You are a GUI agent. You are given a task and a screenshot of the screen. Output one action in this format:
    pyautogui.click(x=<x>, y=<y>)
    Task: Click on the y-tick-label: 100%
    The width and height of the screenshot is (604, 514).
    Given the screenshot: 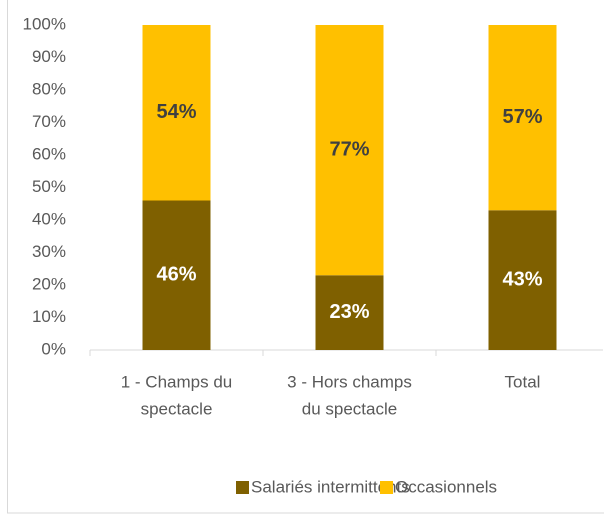 What is the action you would take?
    pyautogui.click(x=44, y=23)
    